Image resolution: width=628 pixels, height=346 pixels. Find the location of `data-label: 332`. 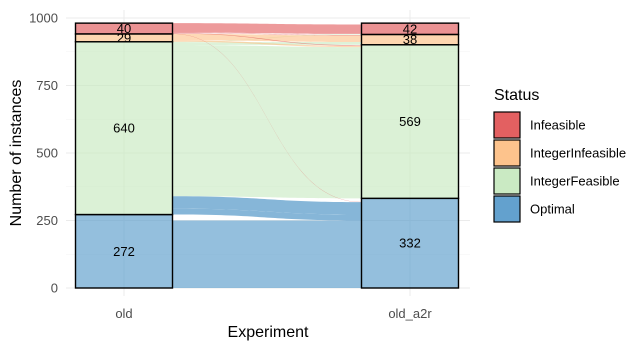

data-label: 332 is located at coordinates (410, 243).